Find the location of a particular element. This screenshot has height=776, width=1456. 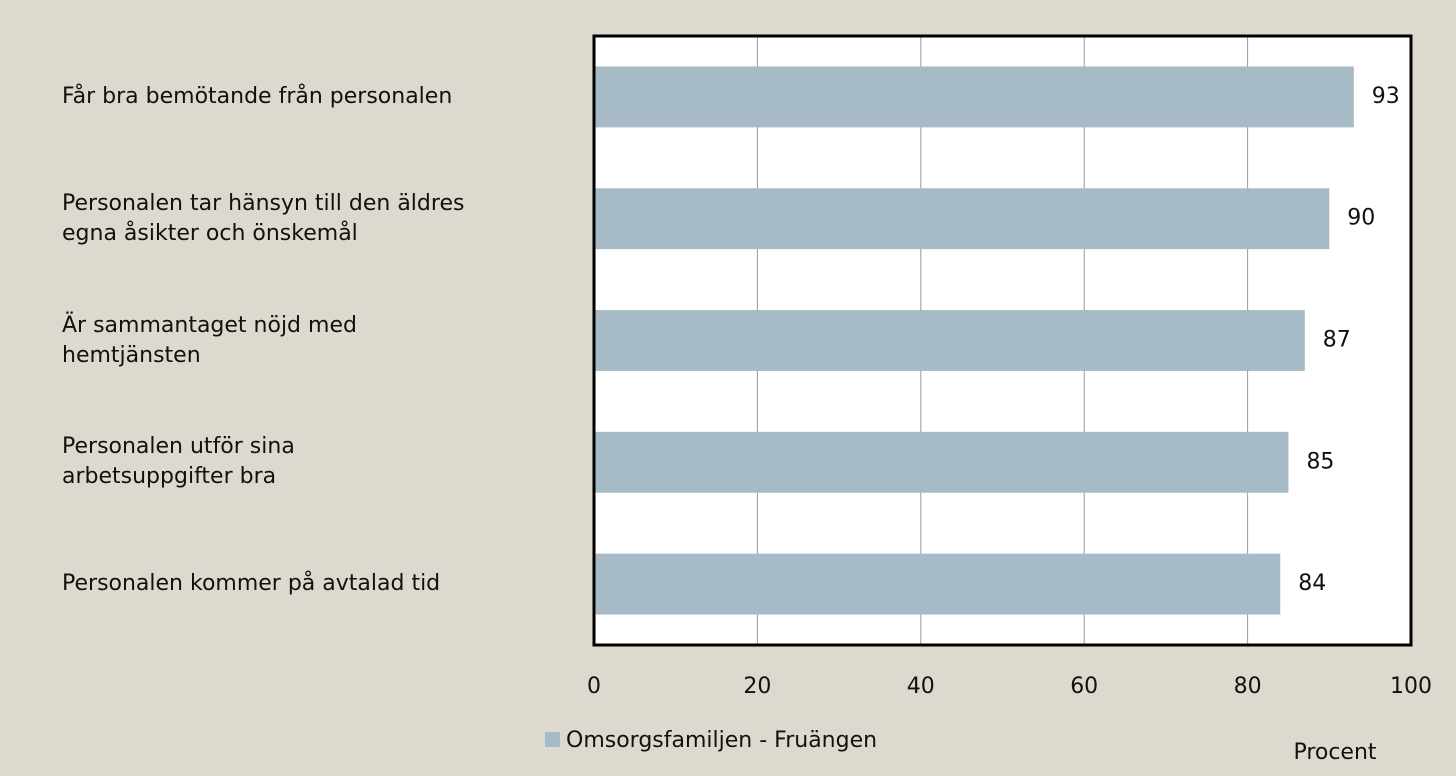

x-tick-label: 20 is located at coordinates (757, 686).